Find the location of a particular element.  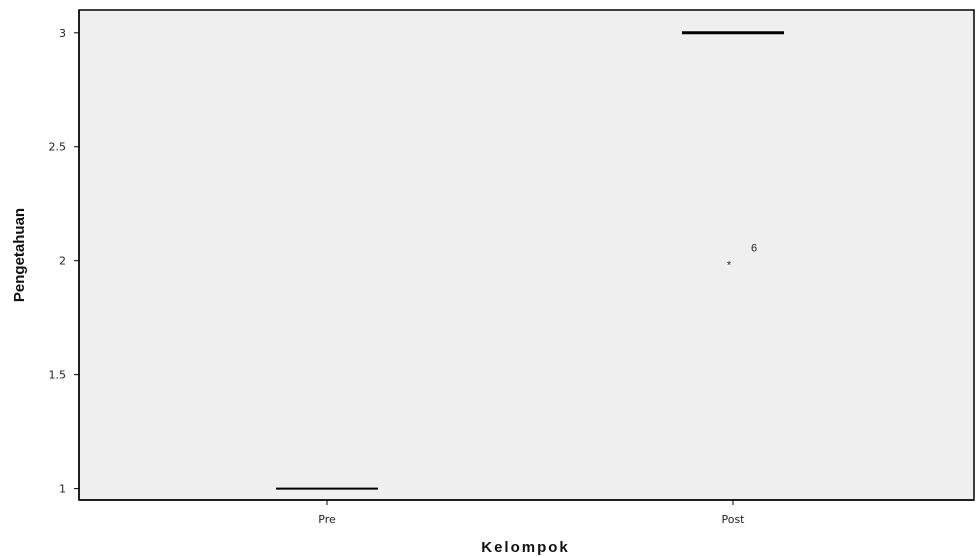

y-tick-label: 1.5 is located at coordinates (58, 375).